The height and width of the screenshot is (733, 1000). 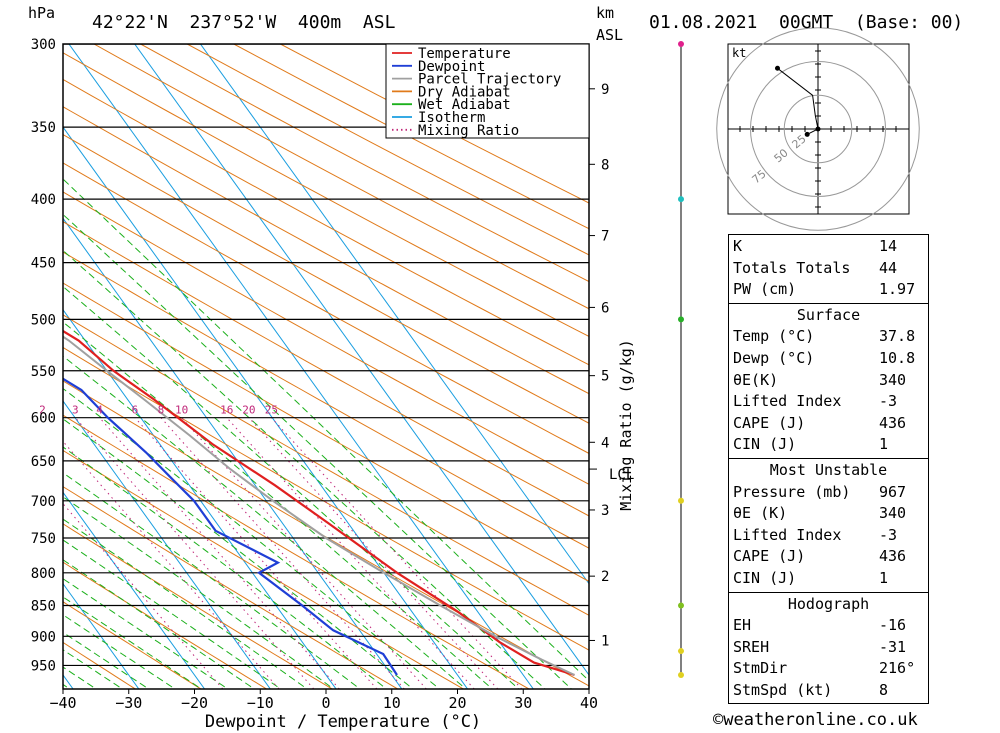 I want to click on mixing-ratio-label: 8, so click(x=161, y=410).